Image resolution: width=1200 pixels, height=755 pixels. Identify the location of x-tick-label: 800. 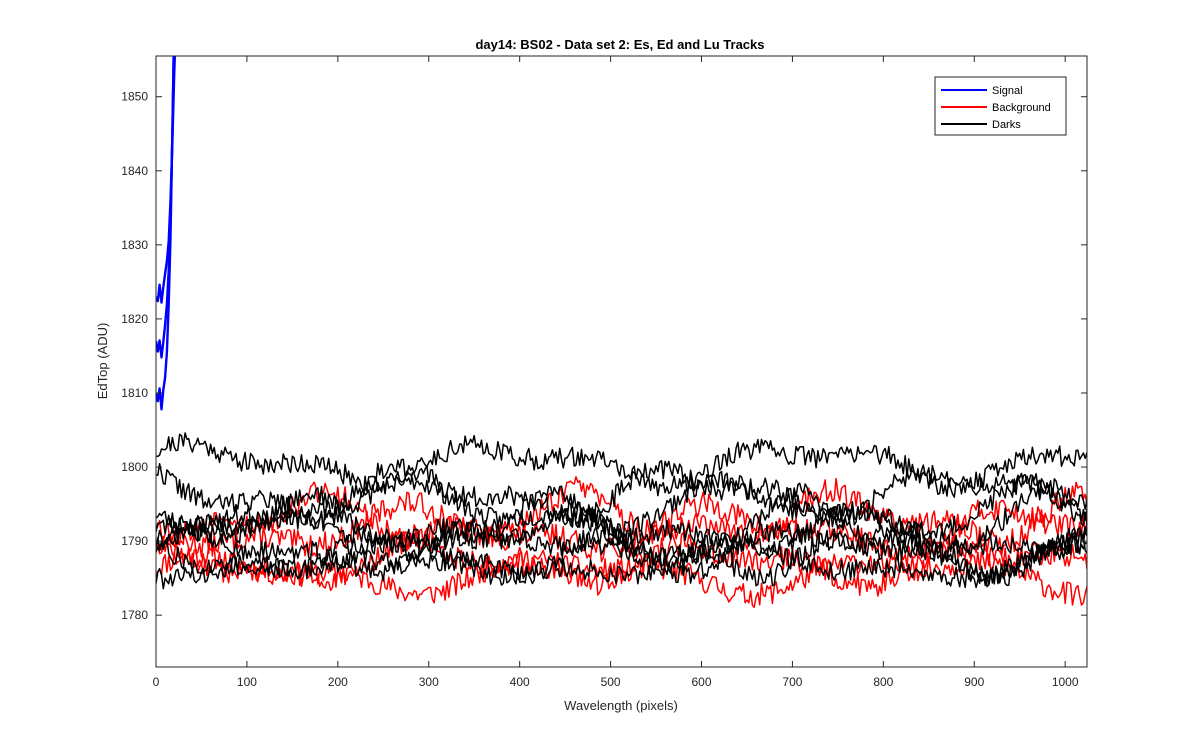
(883, 682).